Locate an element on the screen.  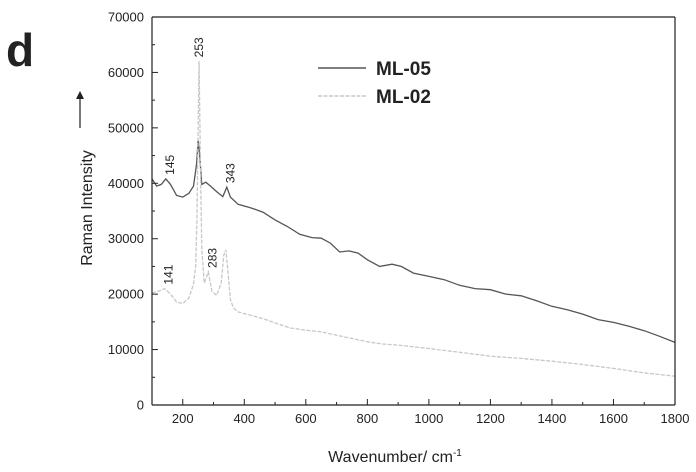
x-tick-label: 1800 is located at coordinates (675, 418).